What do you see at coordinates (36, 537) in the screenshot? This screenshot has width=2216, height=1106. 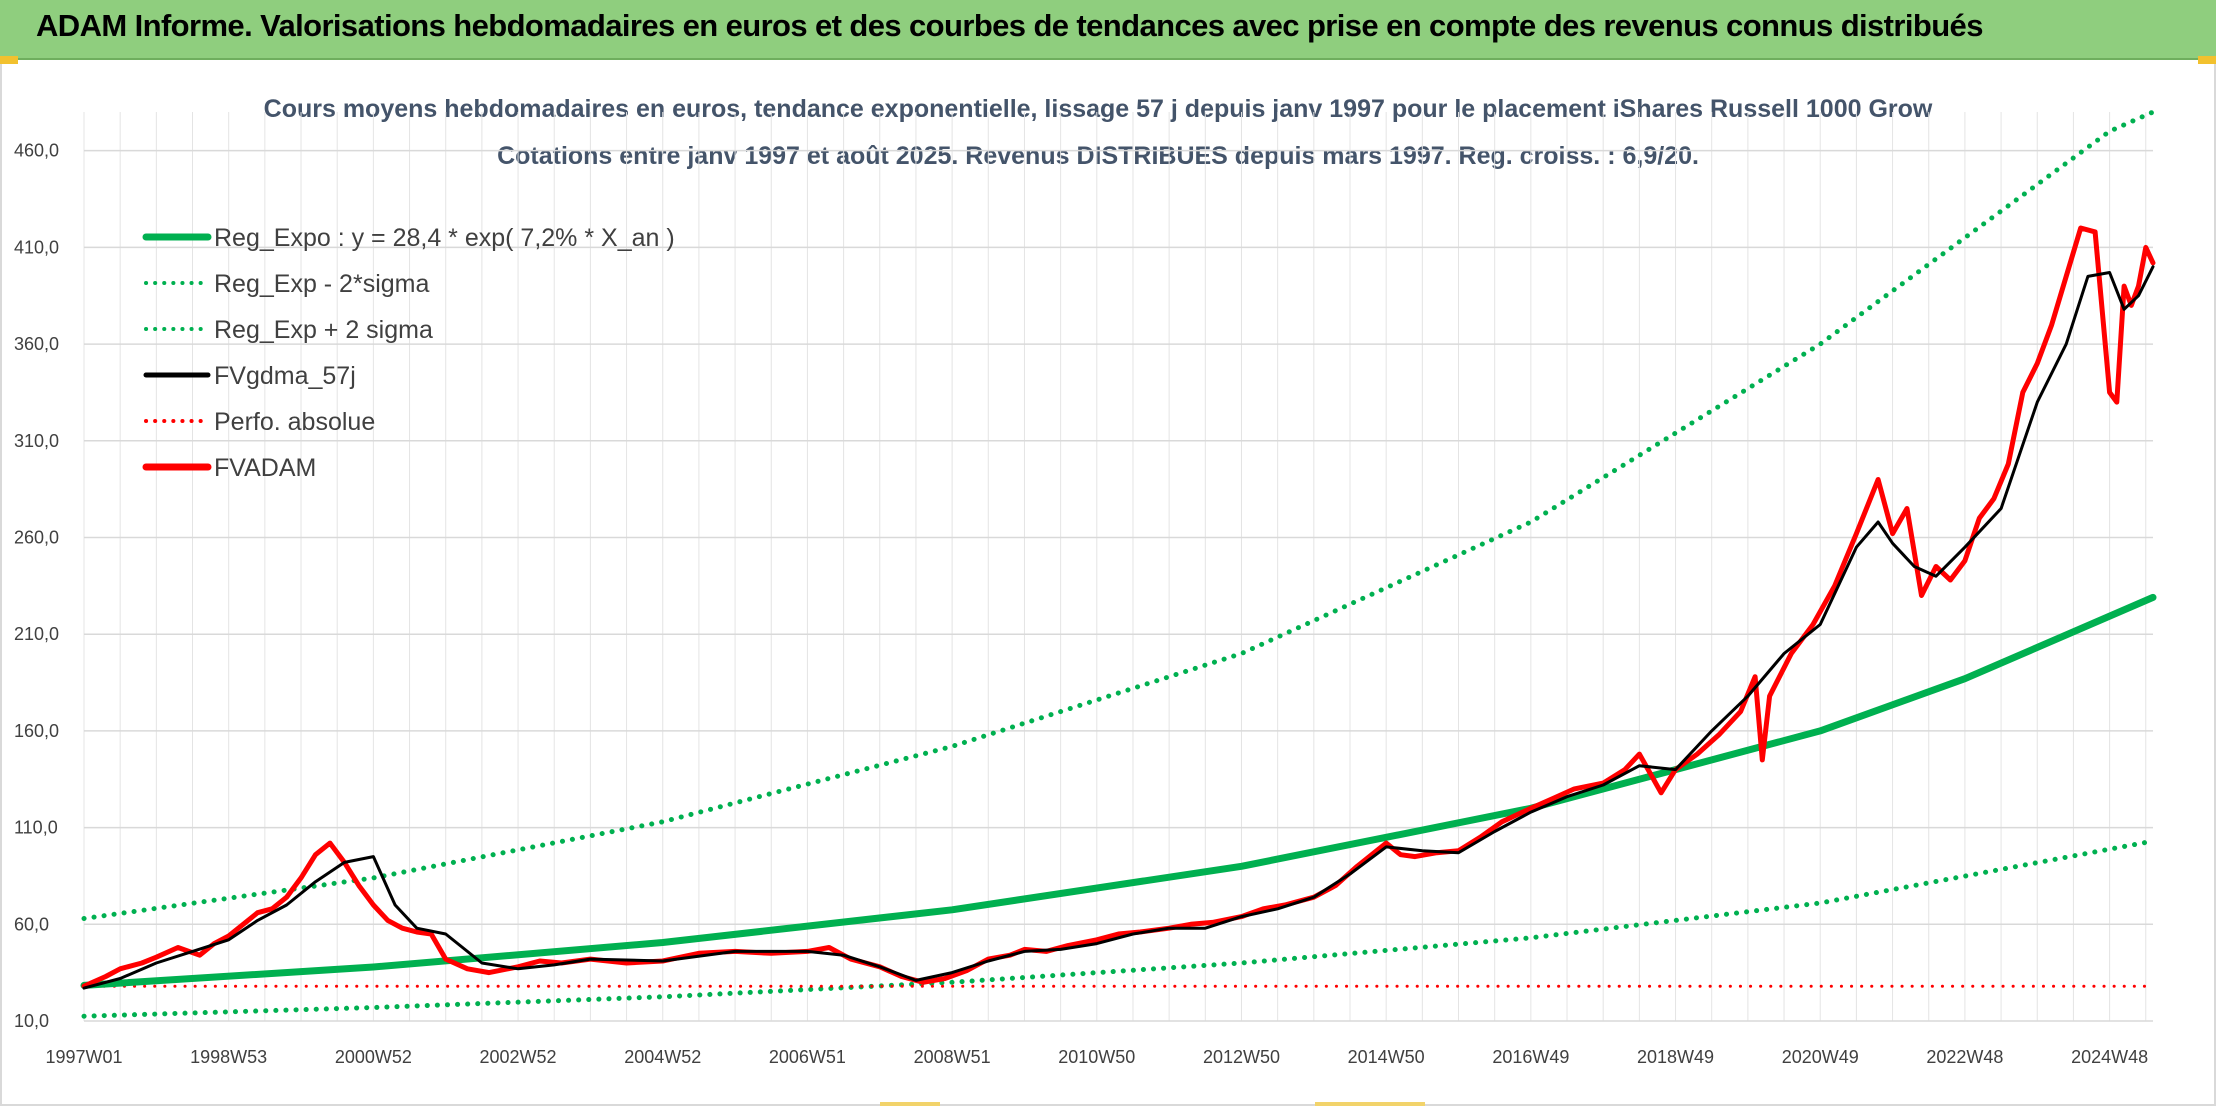 I see `y-tick-label: 260,0` at bounding box center [36, 537].